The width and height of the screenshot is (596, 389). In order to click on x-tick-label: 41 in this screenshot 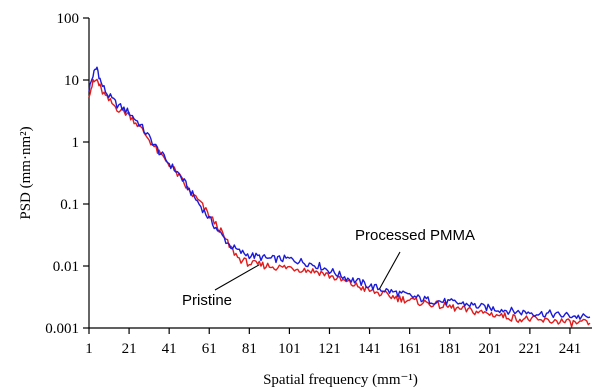, I will do `click(169, 349)`.